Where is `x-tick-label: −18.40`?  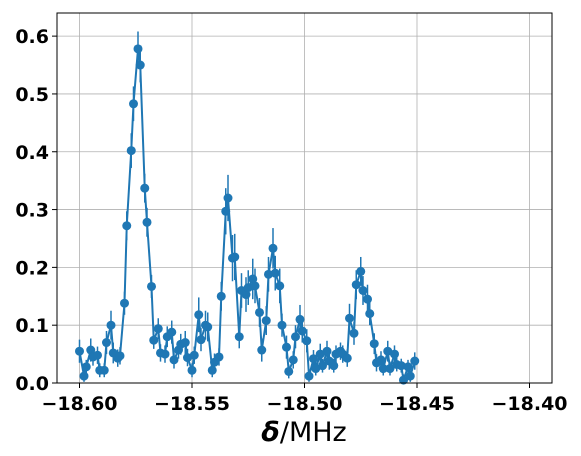
x-tick-label: −18.40 is located at coordinates (529, 404).